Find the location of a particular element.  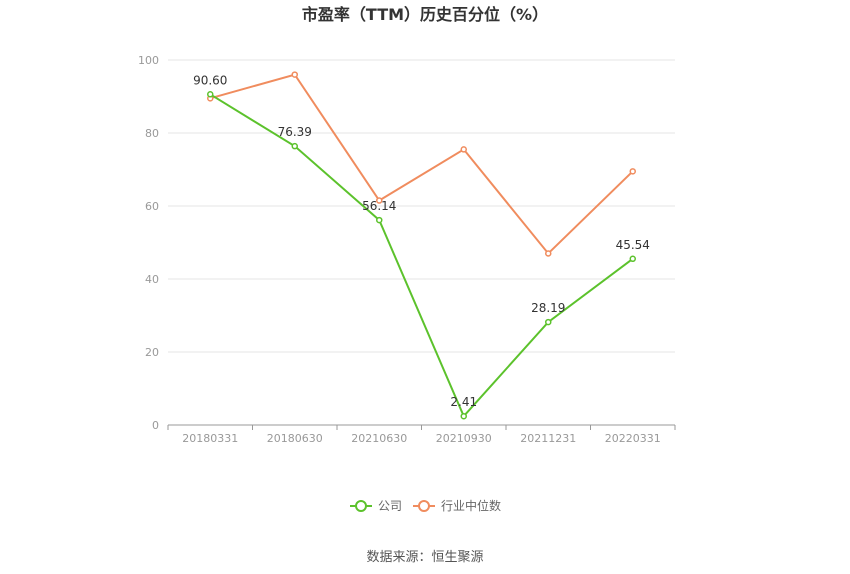

y-tick-label: 0 is located at coordinates (155, 425).